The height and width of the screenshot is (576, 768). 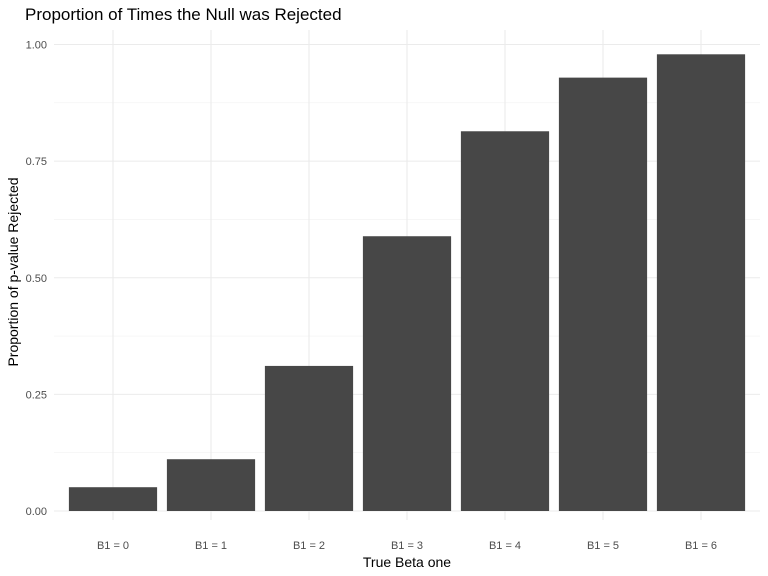 I want to click on x-tick-label: B1 = 5, so click(x=603, y=546).